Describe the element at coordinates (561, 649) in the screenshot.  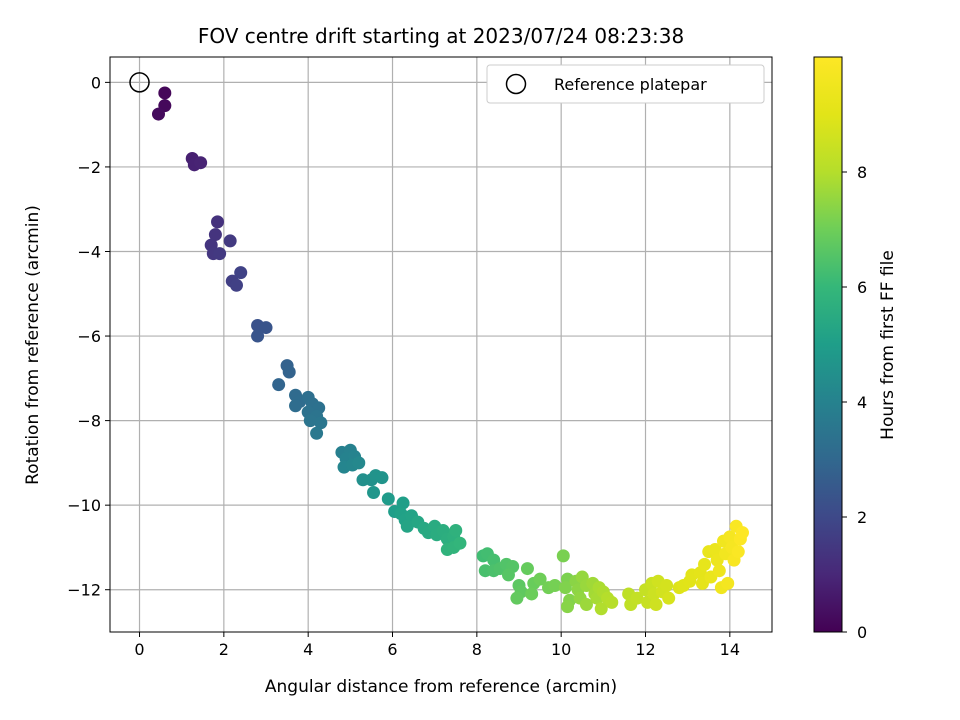
I see `x-tick-label: 10` at that location.